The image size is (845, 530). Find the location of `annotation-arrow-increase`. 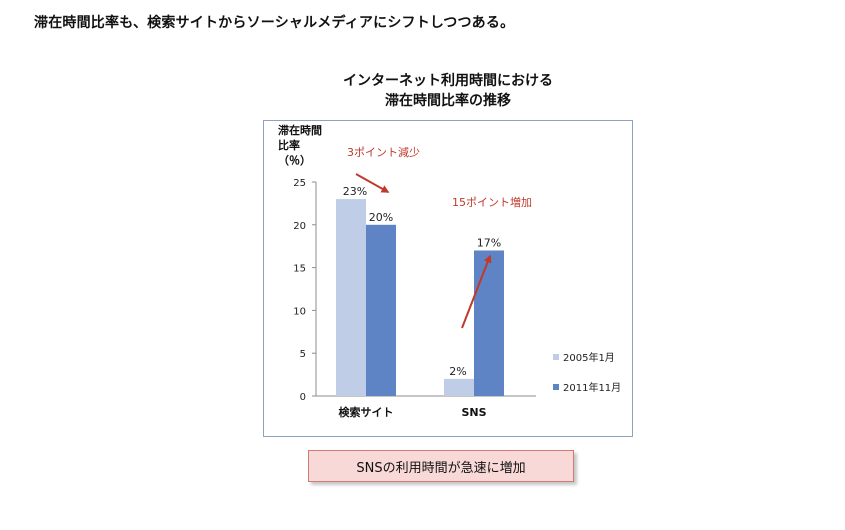

annotation-arrow-increase is located at coordinates (476, 291).